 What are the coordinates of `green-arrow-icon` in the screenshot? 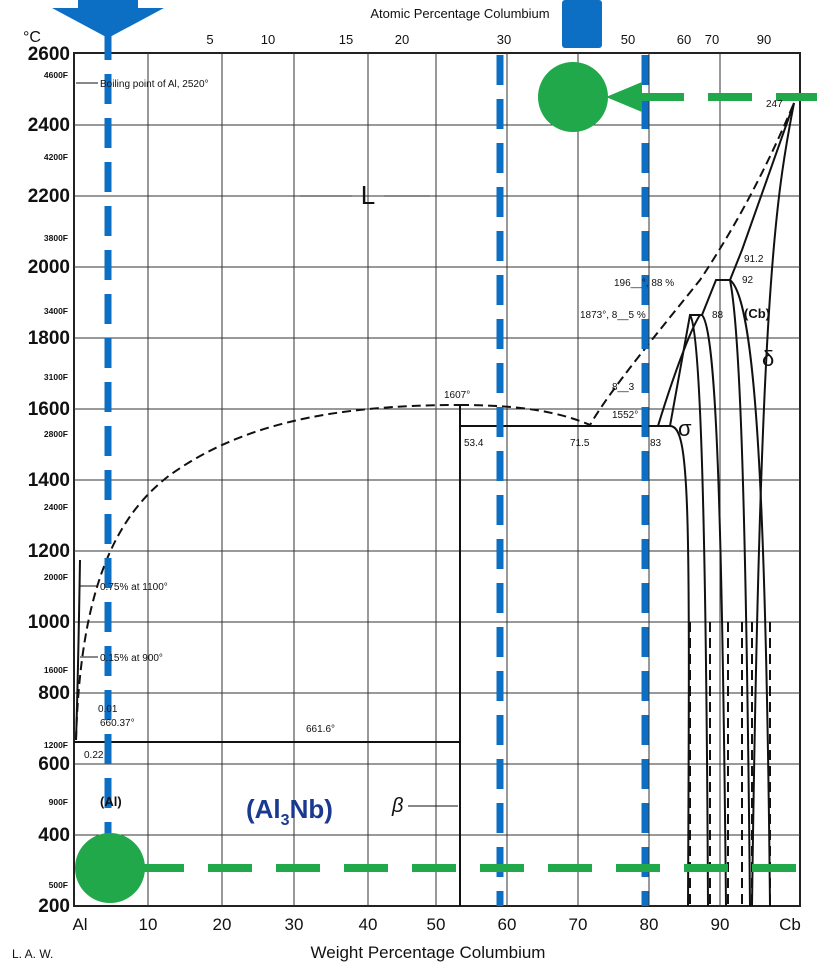 It's located at (624, 97).